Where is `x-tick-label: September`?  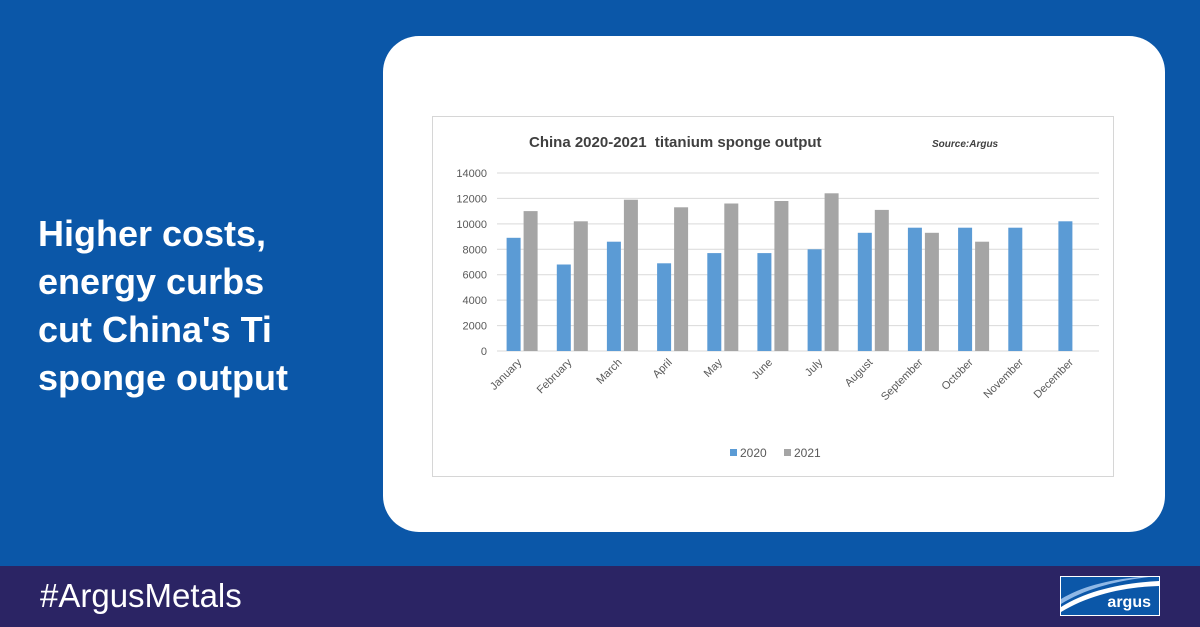 x-tick-label: September is located at coordinates (902, 379).